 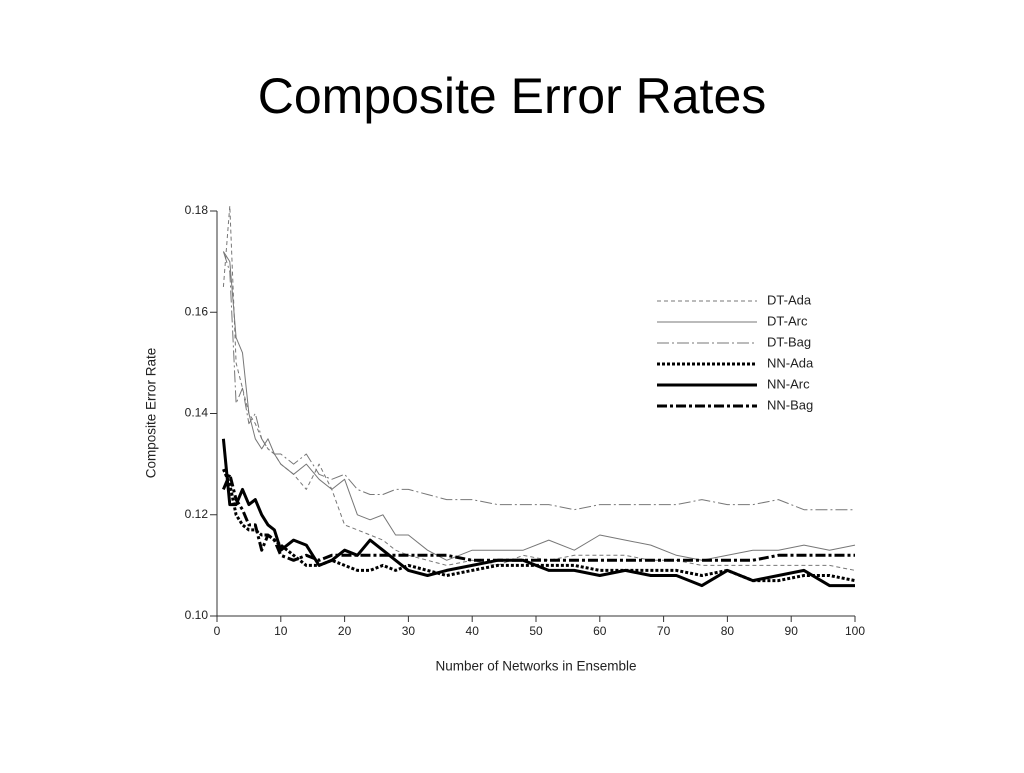 I want to click on x-tick-label: 0, so click(x=217, y=631).